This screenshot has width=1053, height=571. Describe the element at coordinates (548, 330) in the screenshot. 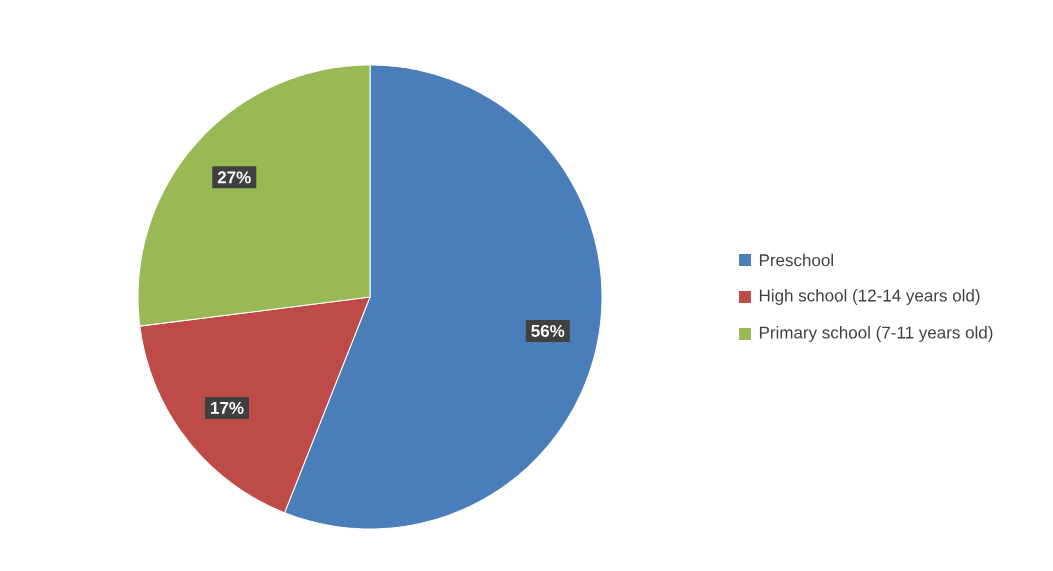

I see `data-label: 56%` at that location.